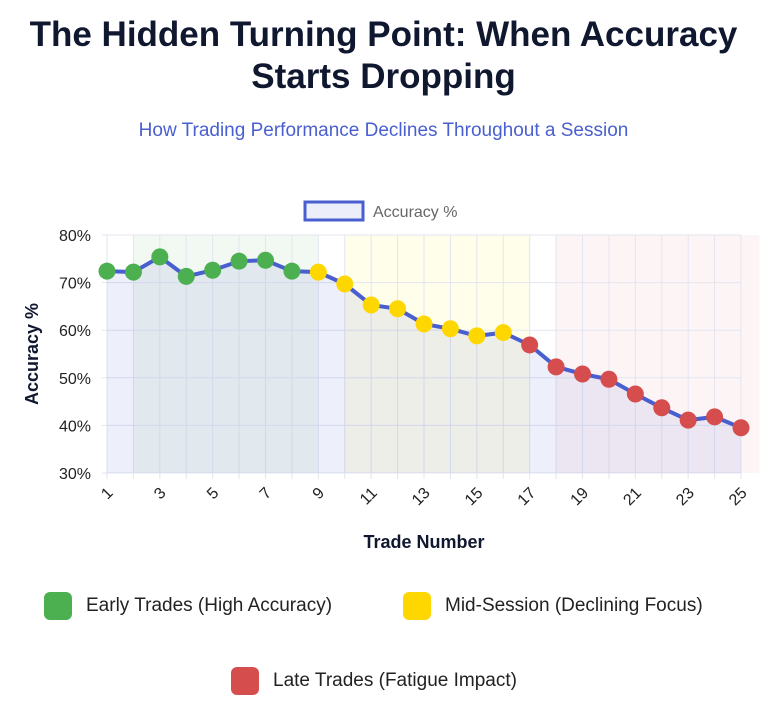  I want to click on x-axis-title: Trade Number, so click(423, 542).